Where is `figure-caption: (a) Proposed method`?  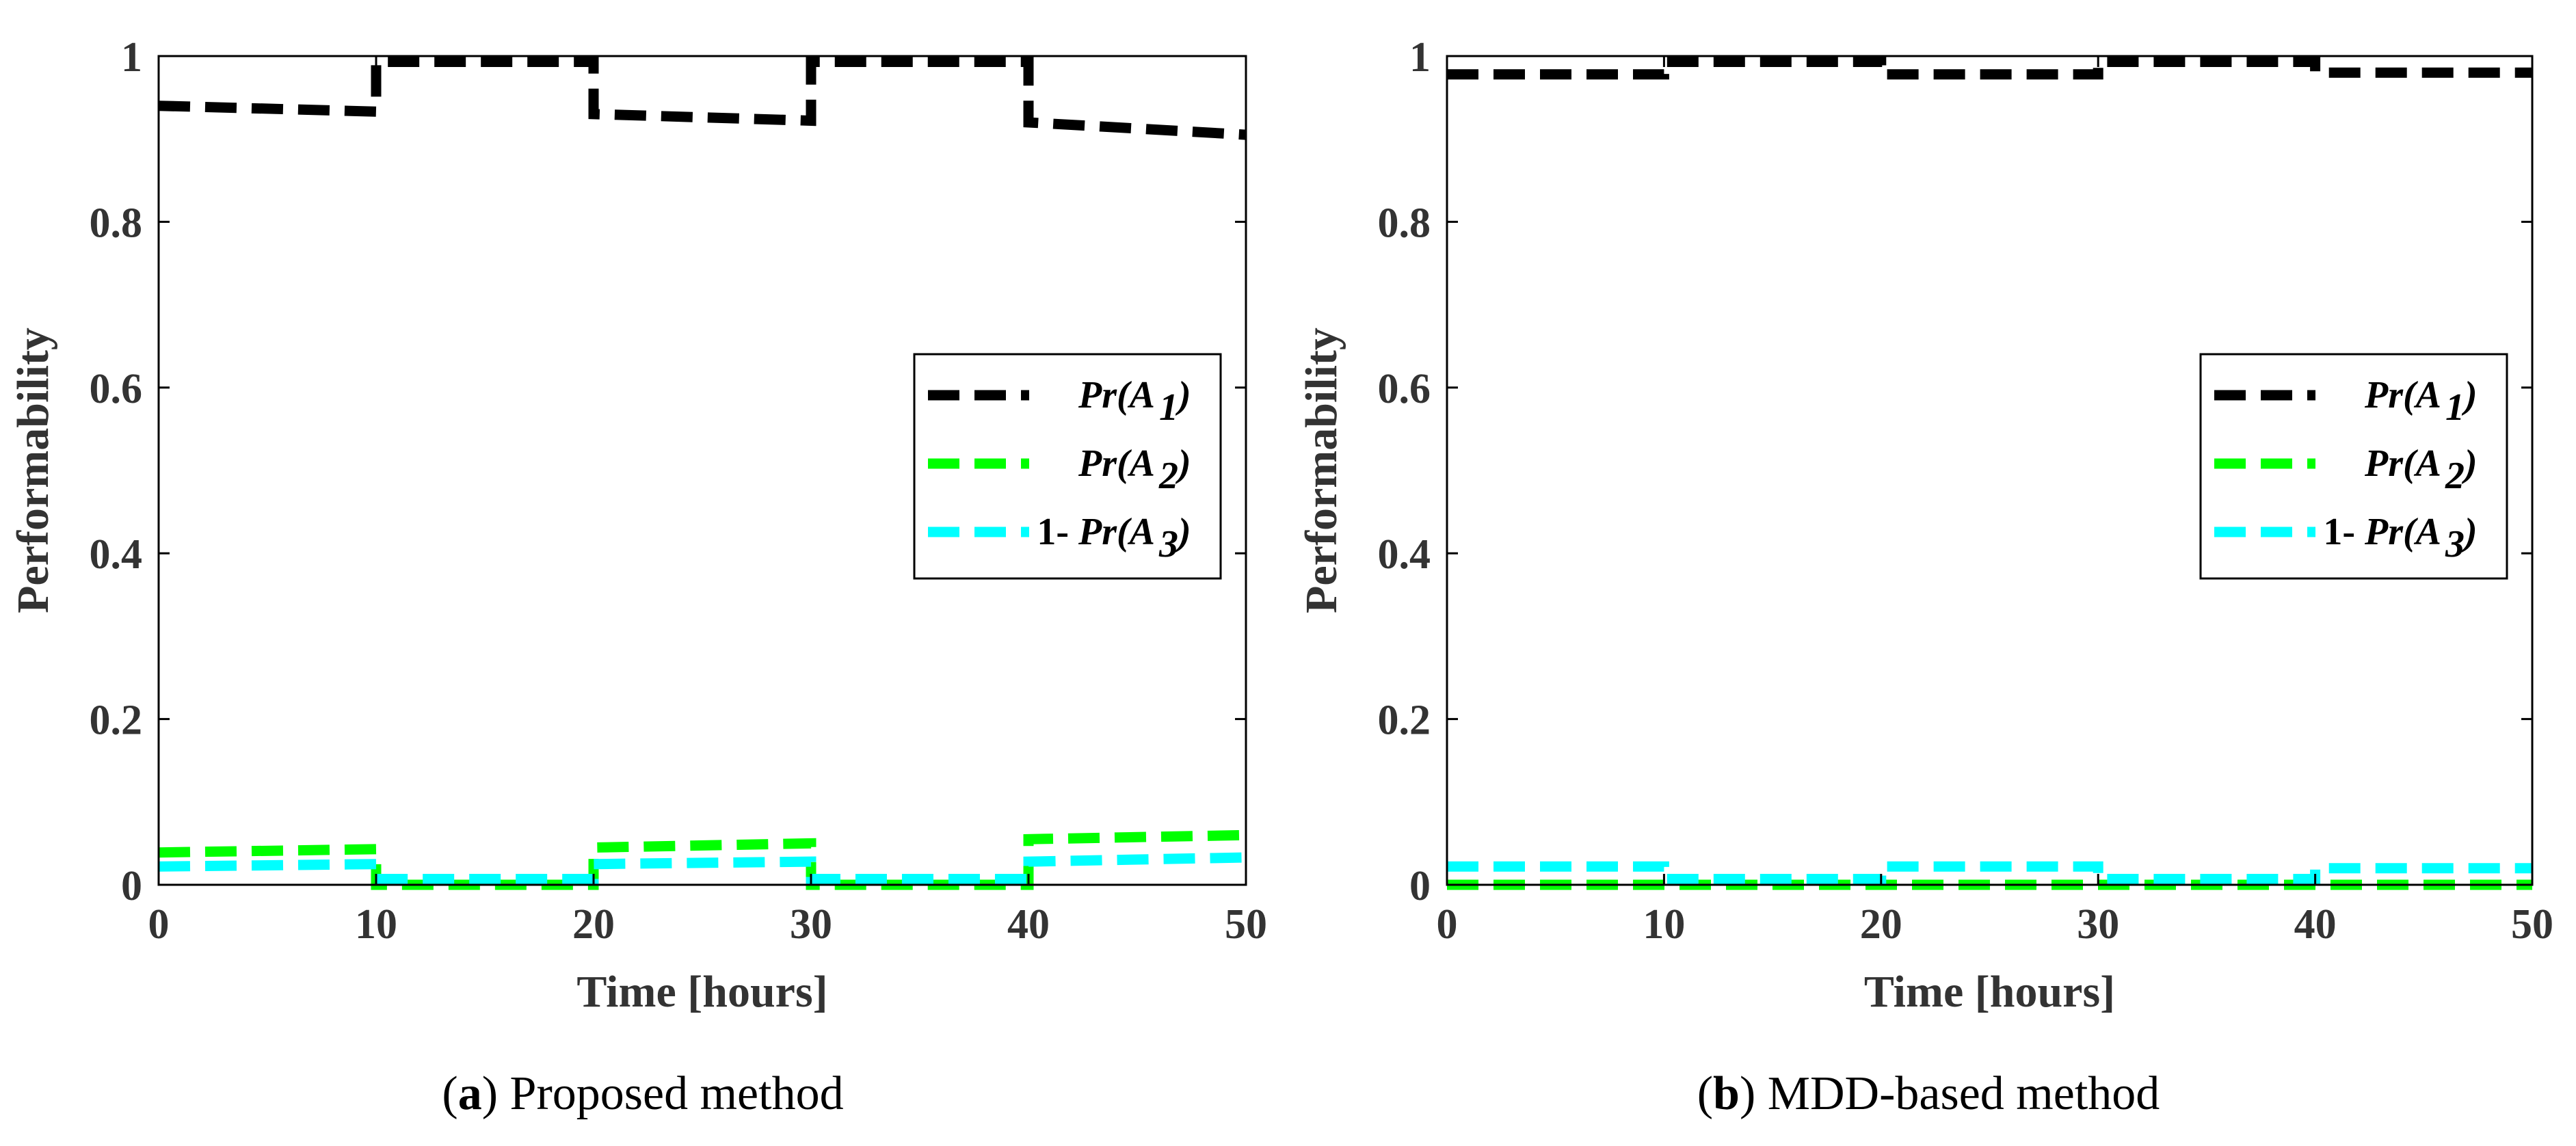 figure-caption: (a) Proposed method is located at coordinates (642, 1094).